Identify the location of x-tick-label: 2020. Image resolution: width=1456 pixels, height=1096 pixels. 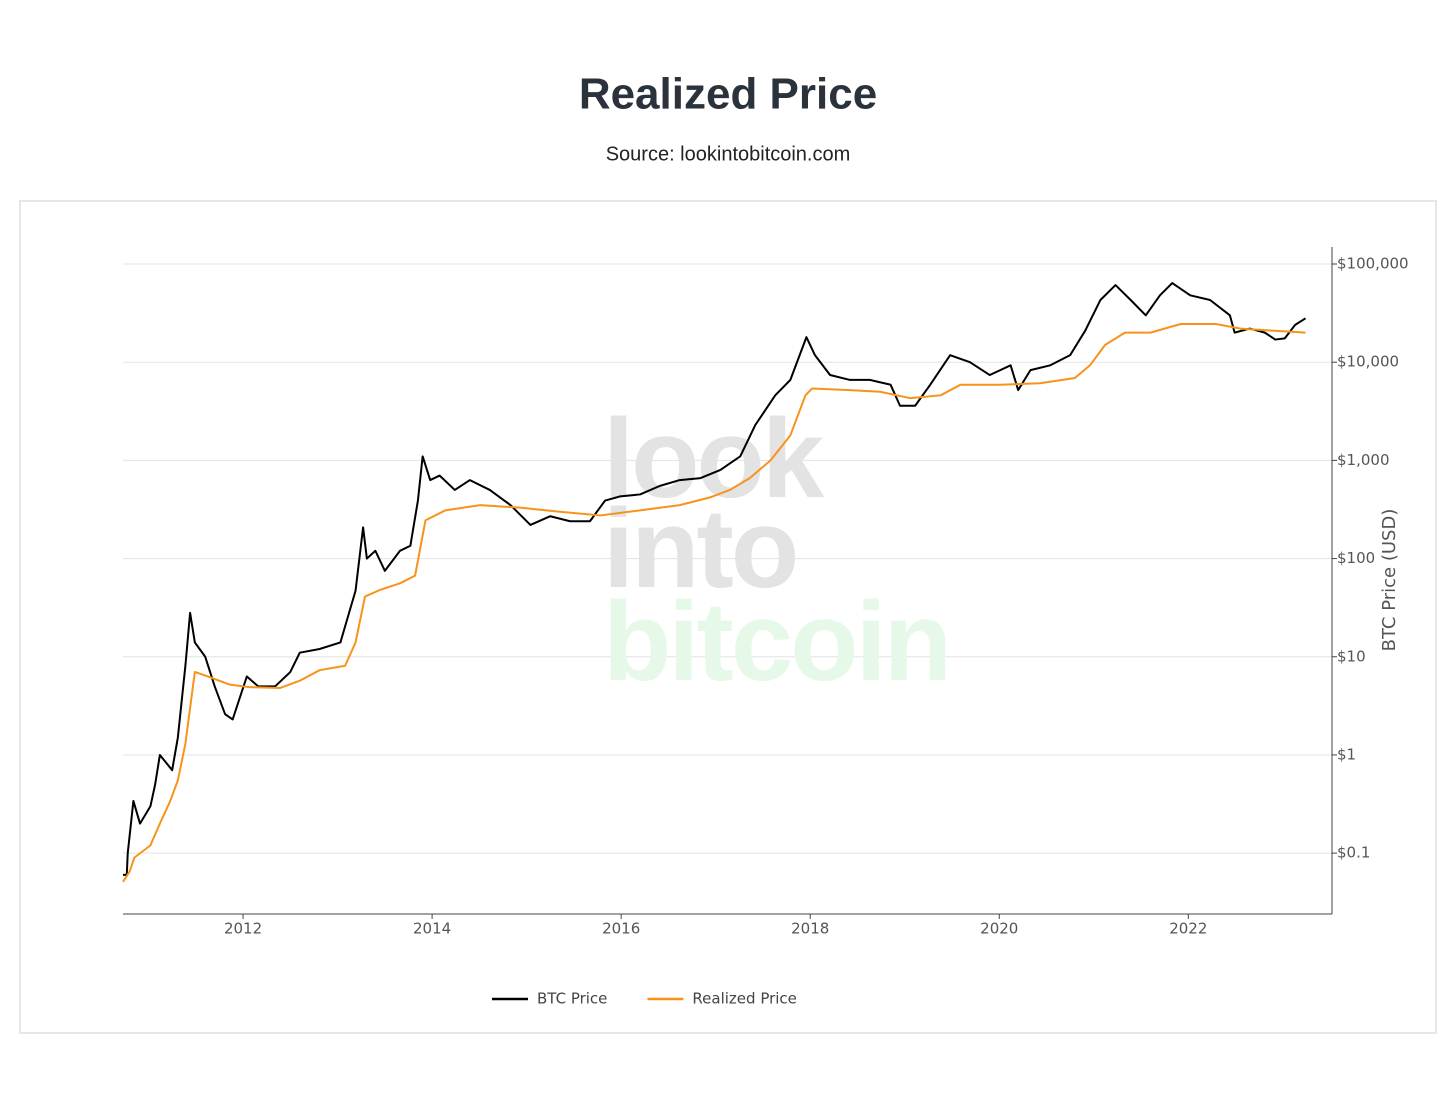
(999, 929).